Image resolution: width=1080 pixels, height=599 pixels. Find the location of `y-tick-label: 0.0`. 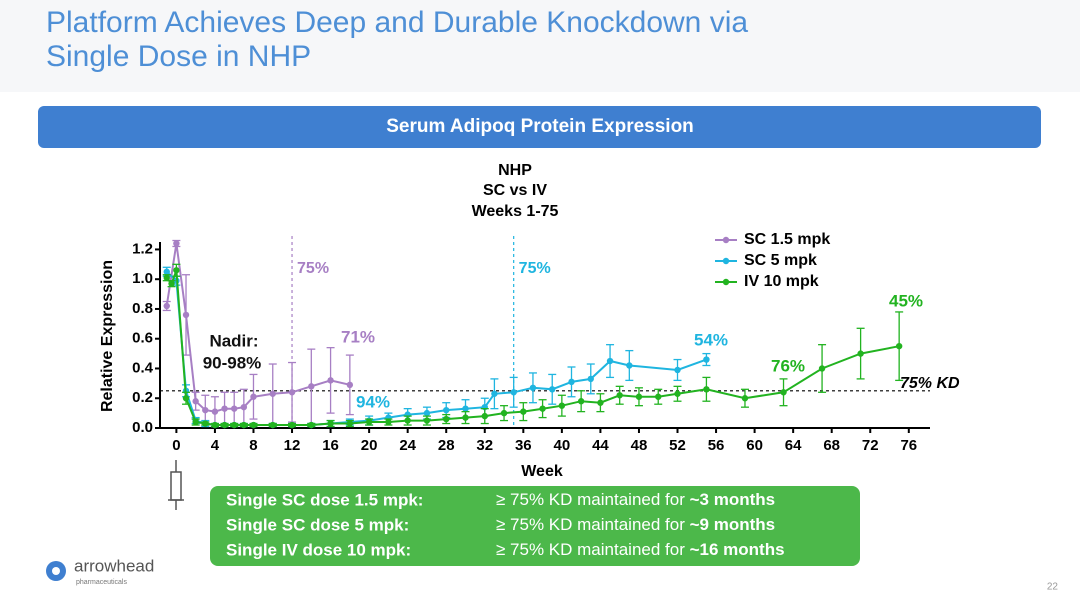

y-tick-label: 0.0 is located at coordinates (142, 427).